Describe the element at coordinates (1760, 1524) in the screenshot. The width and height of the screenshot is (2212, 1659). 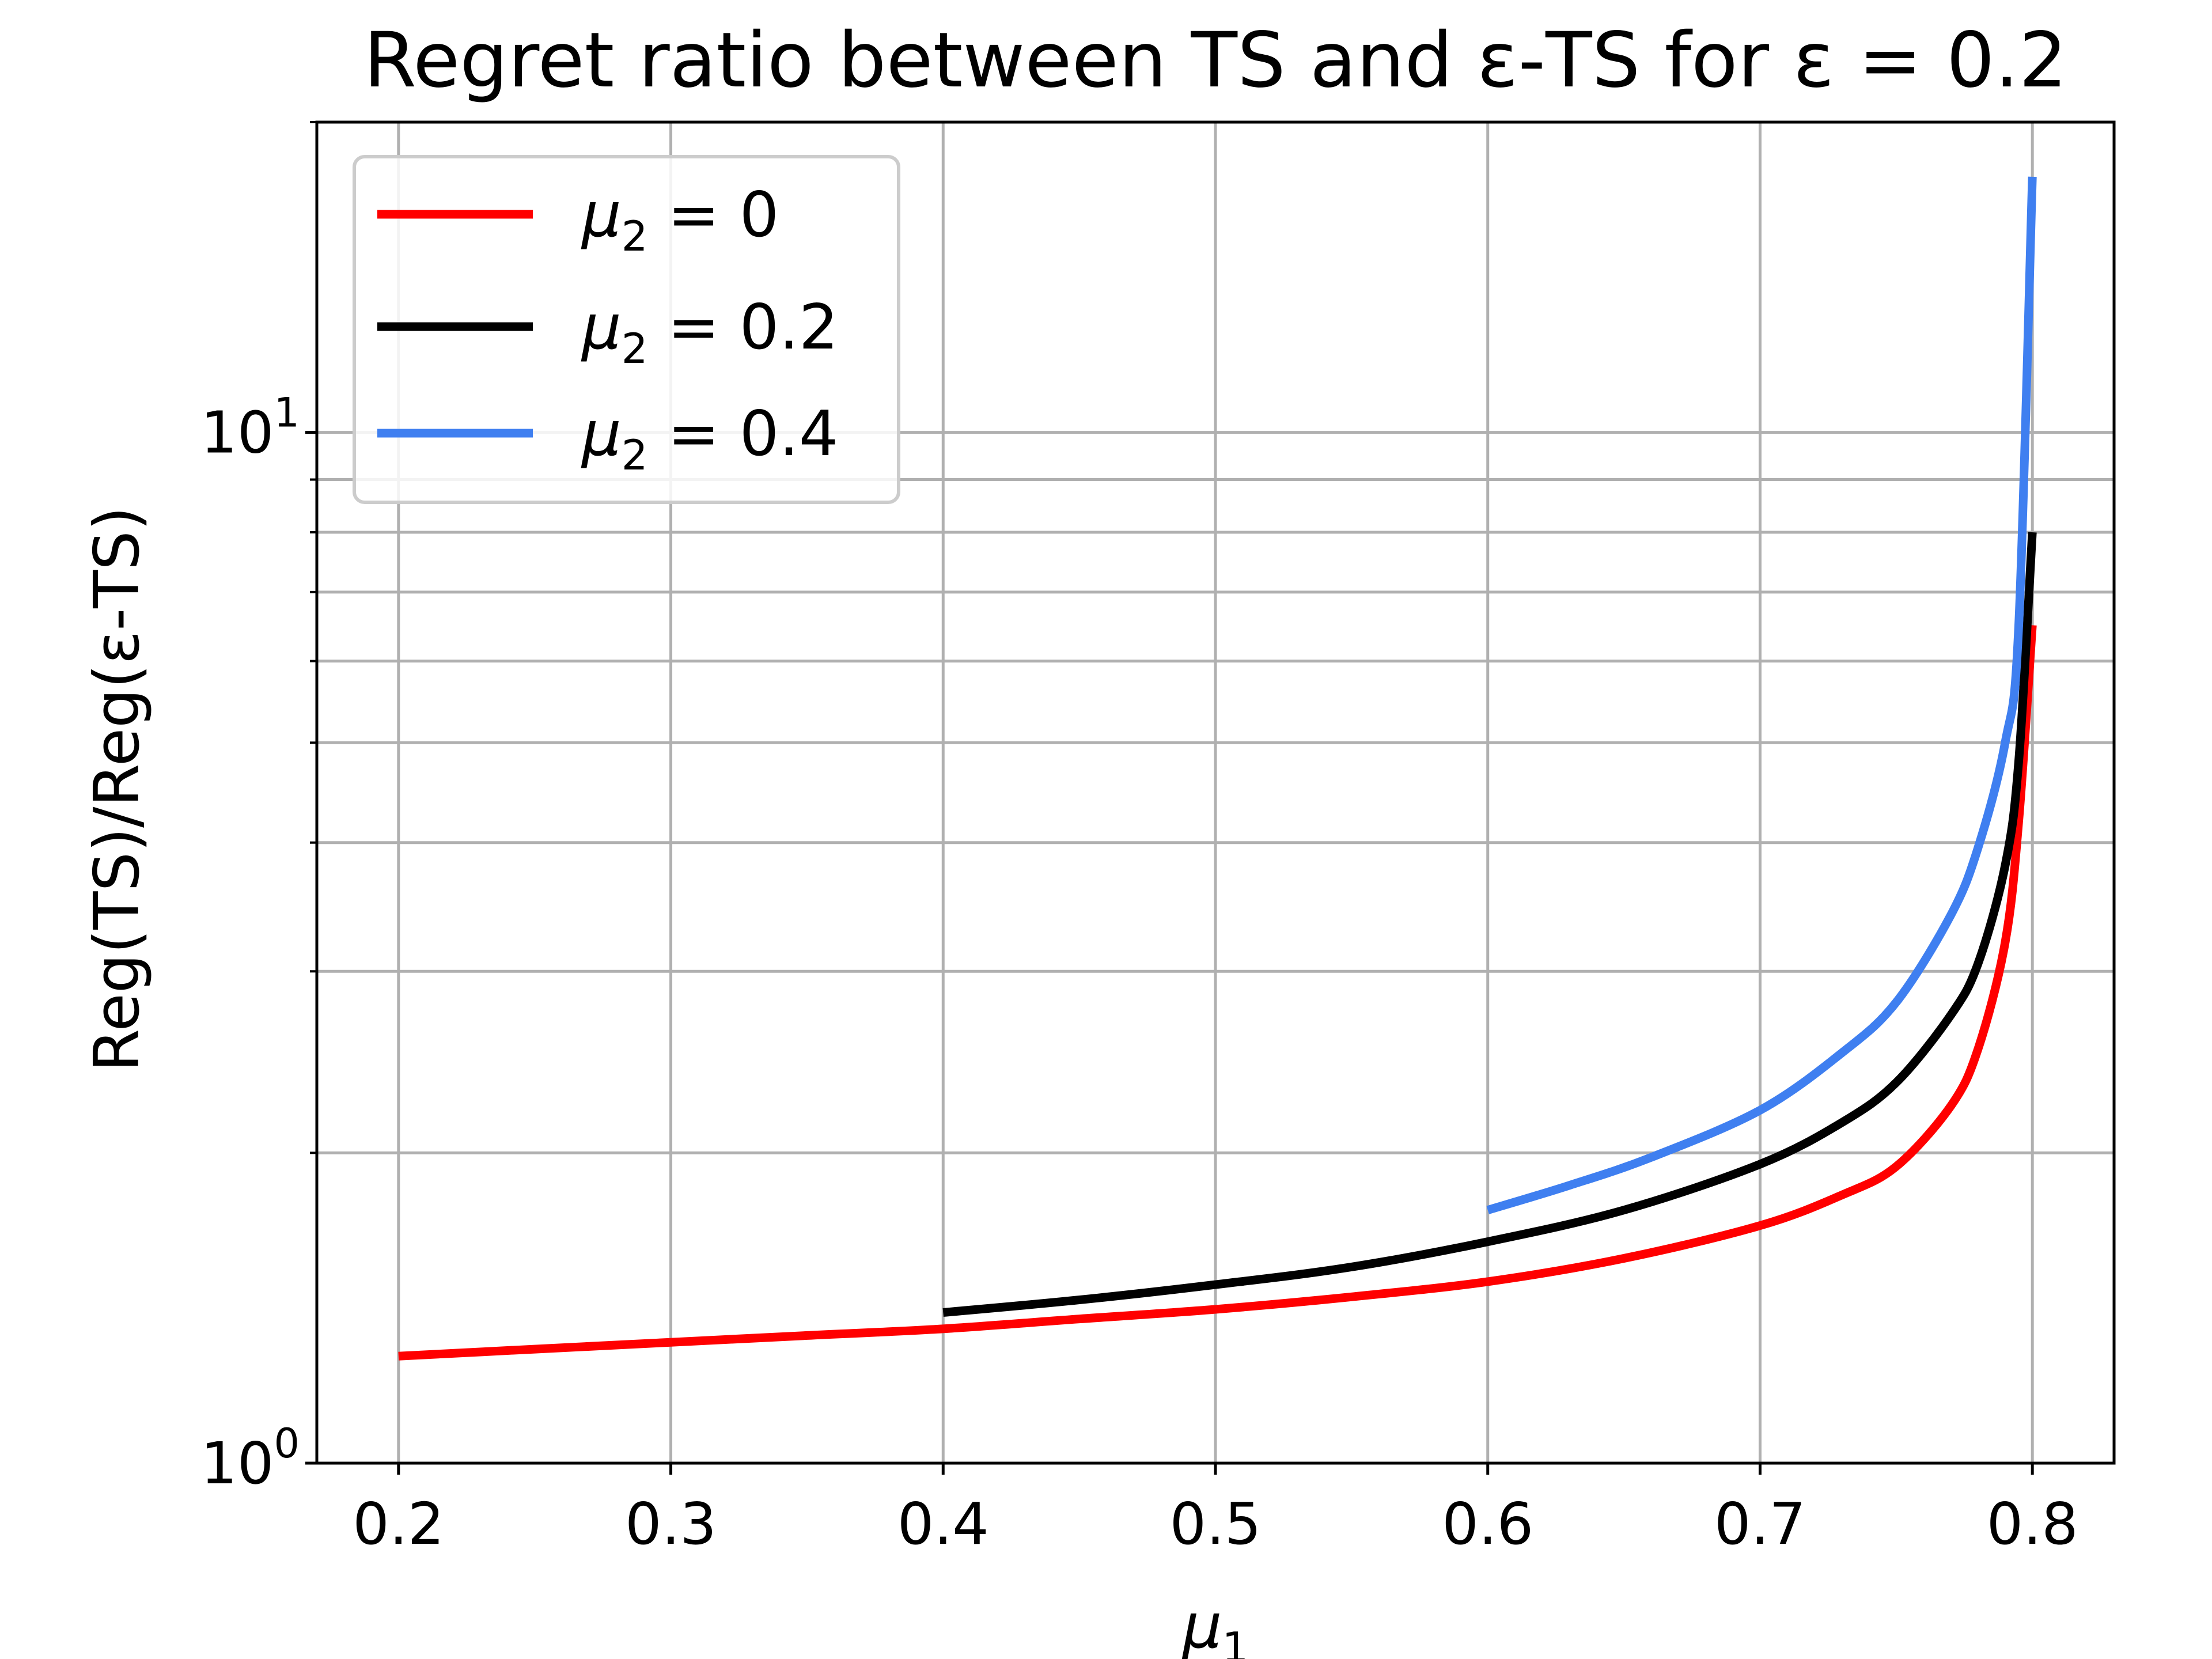
I see `x-tick-label: 0.7` at that location.